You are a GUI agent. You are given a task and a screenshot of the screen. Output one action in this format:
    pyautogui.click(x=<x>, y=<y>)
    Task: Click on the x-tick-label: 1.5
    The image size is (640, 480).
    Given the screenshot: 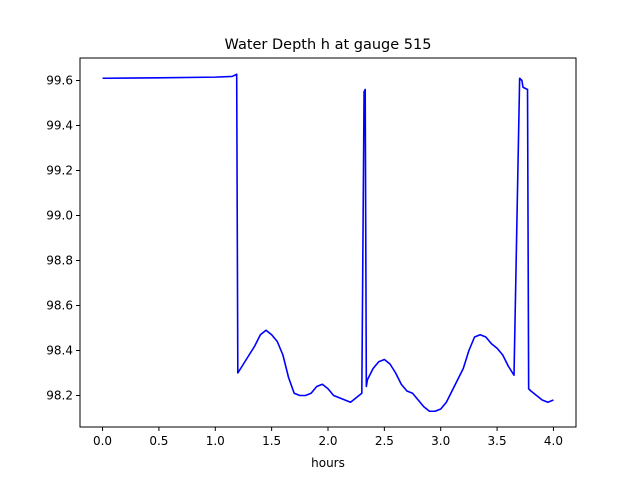 What is the action you would take?
    pyautogui.click(x=271, y=441)
    